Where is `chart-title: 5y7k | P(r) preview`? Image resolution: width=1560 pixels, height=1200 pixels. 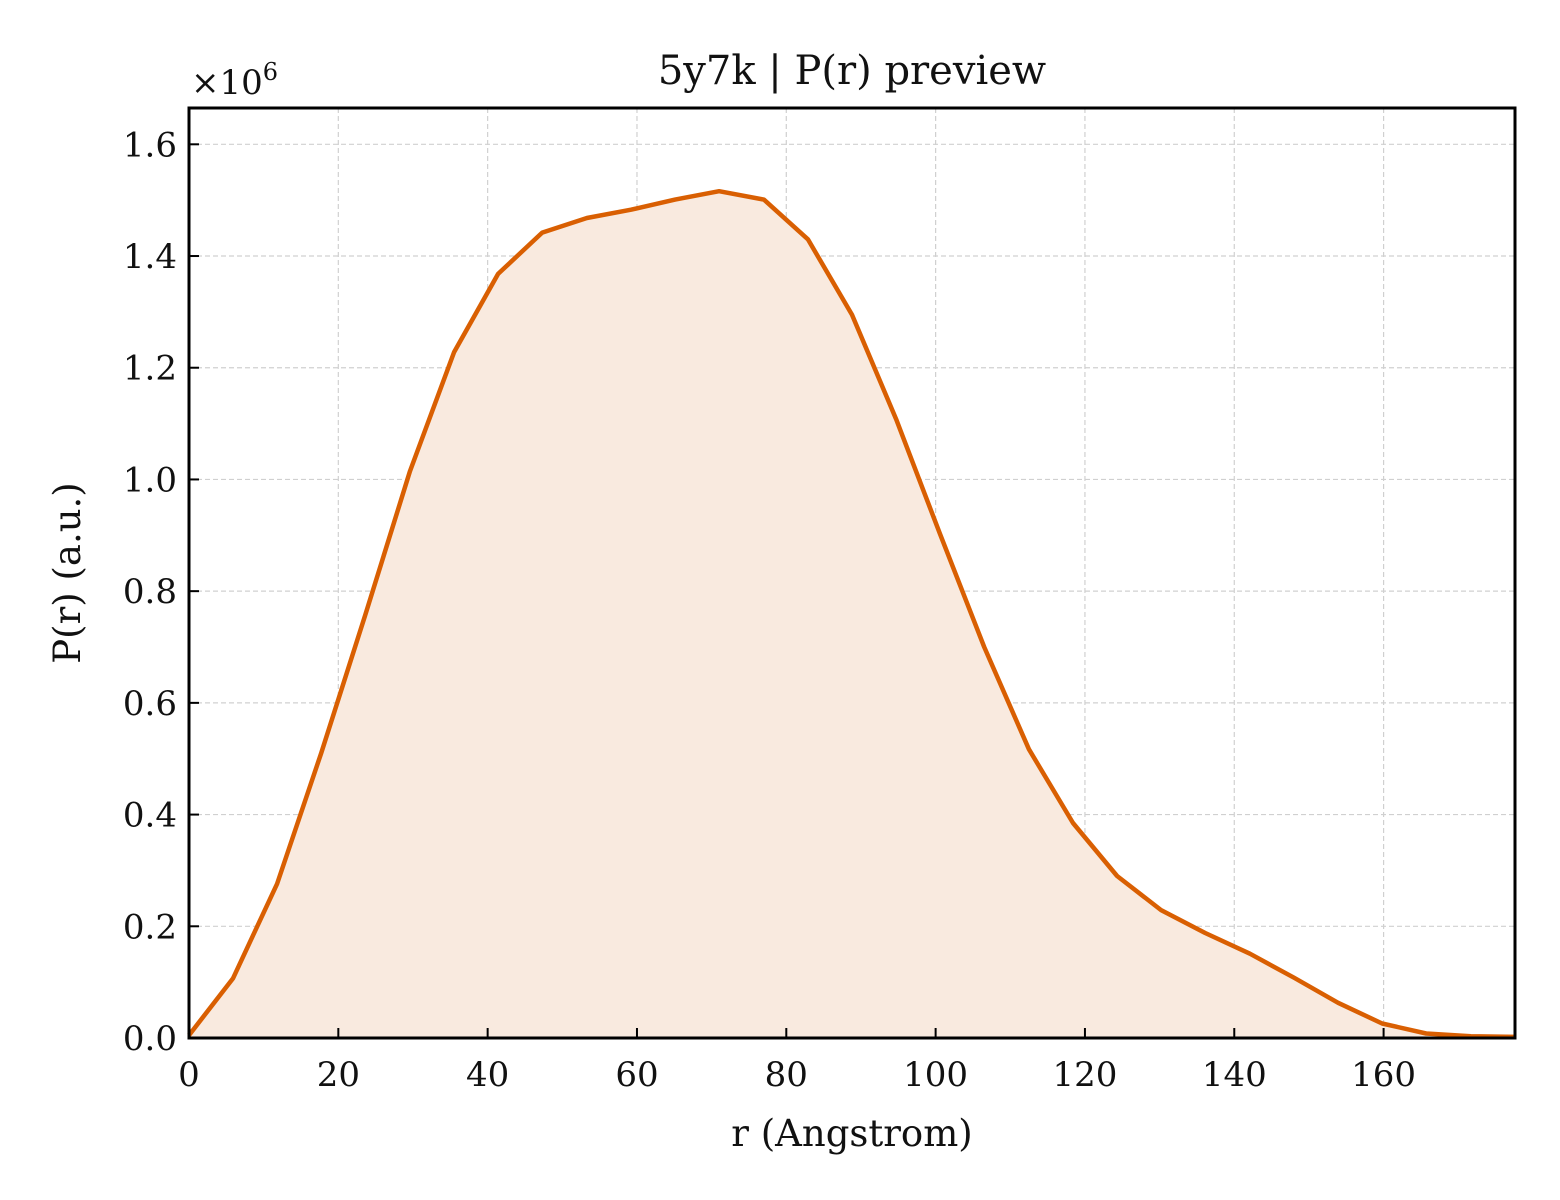
chart-title: 5y7k | P(r) preview is located at coordinates (852, 71).